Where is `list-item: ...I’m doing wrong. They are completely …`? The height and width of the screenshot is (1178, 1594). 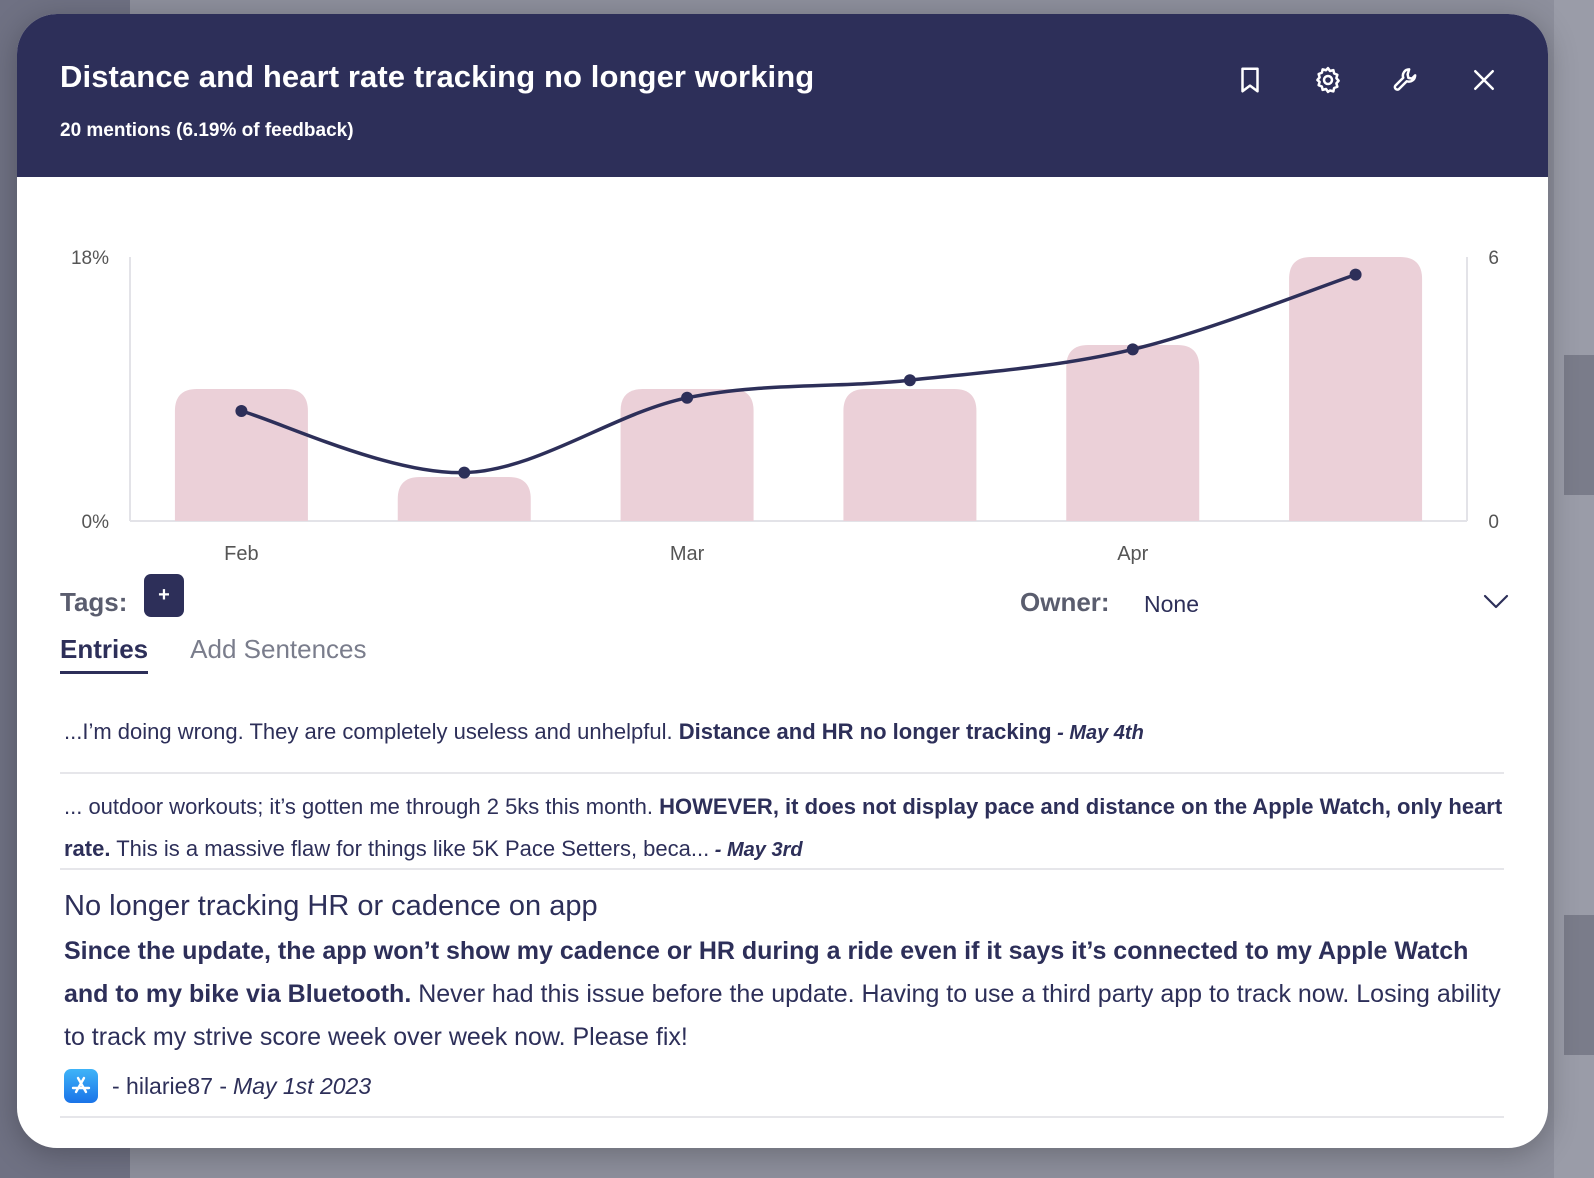 list-item: ...I’m doing wrong. They are completely … is located at coordinates (782, 739).